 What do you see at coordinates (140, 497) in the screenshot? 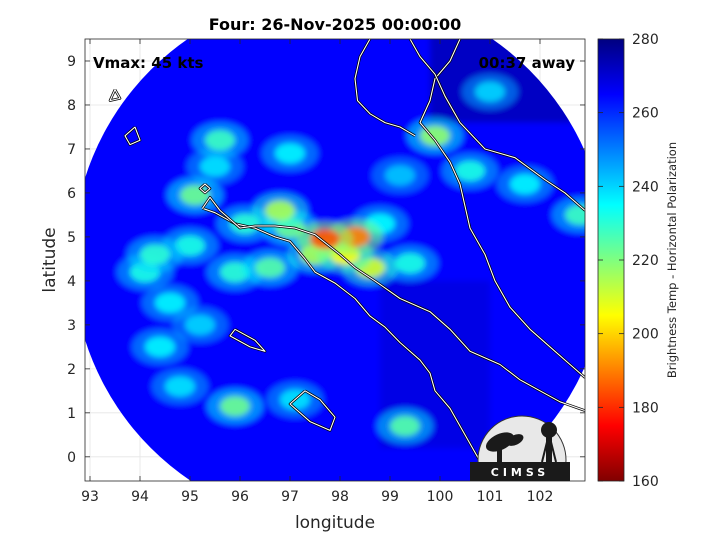
I see `x-tick-label: 94` at bounding box center [140, 497].